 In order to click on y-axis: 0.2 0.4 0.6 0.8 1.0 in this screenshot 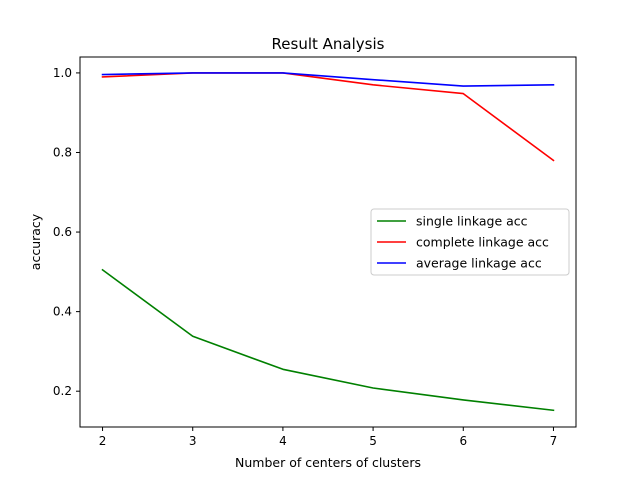, I will do `click(66, 232)`.